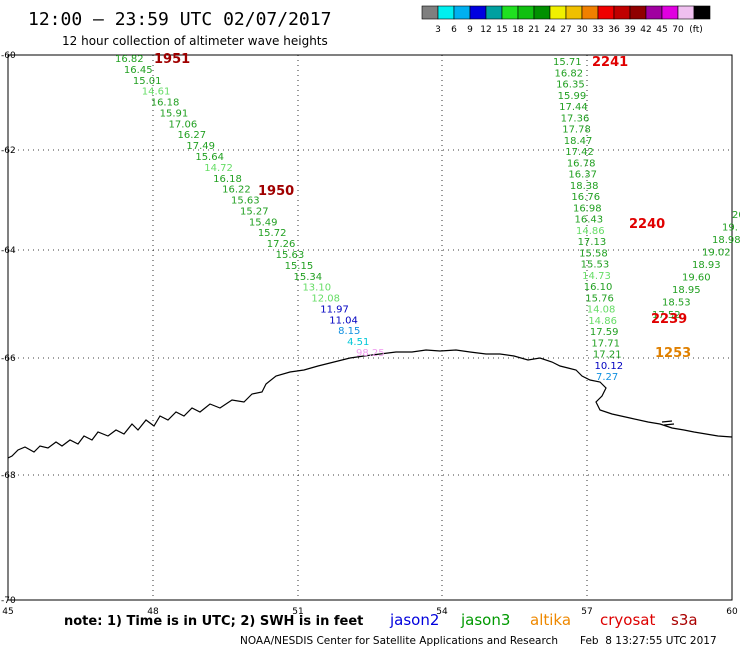  Describe the element at coordinates (585, 197) in the screenshot. I see `wave-height-label: 16.76` at that location.